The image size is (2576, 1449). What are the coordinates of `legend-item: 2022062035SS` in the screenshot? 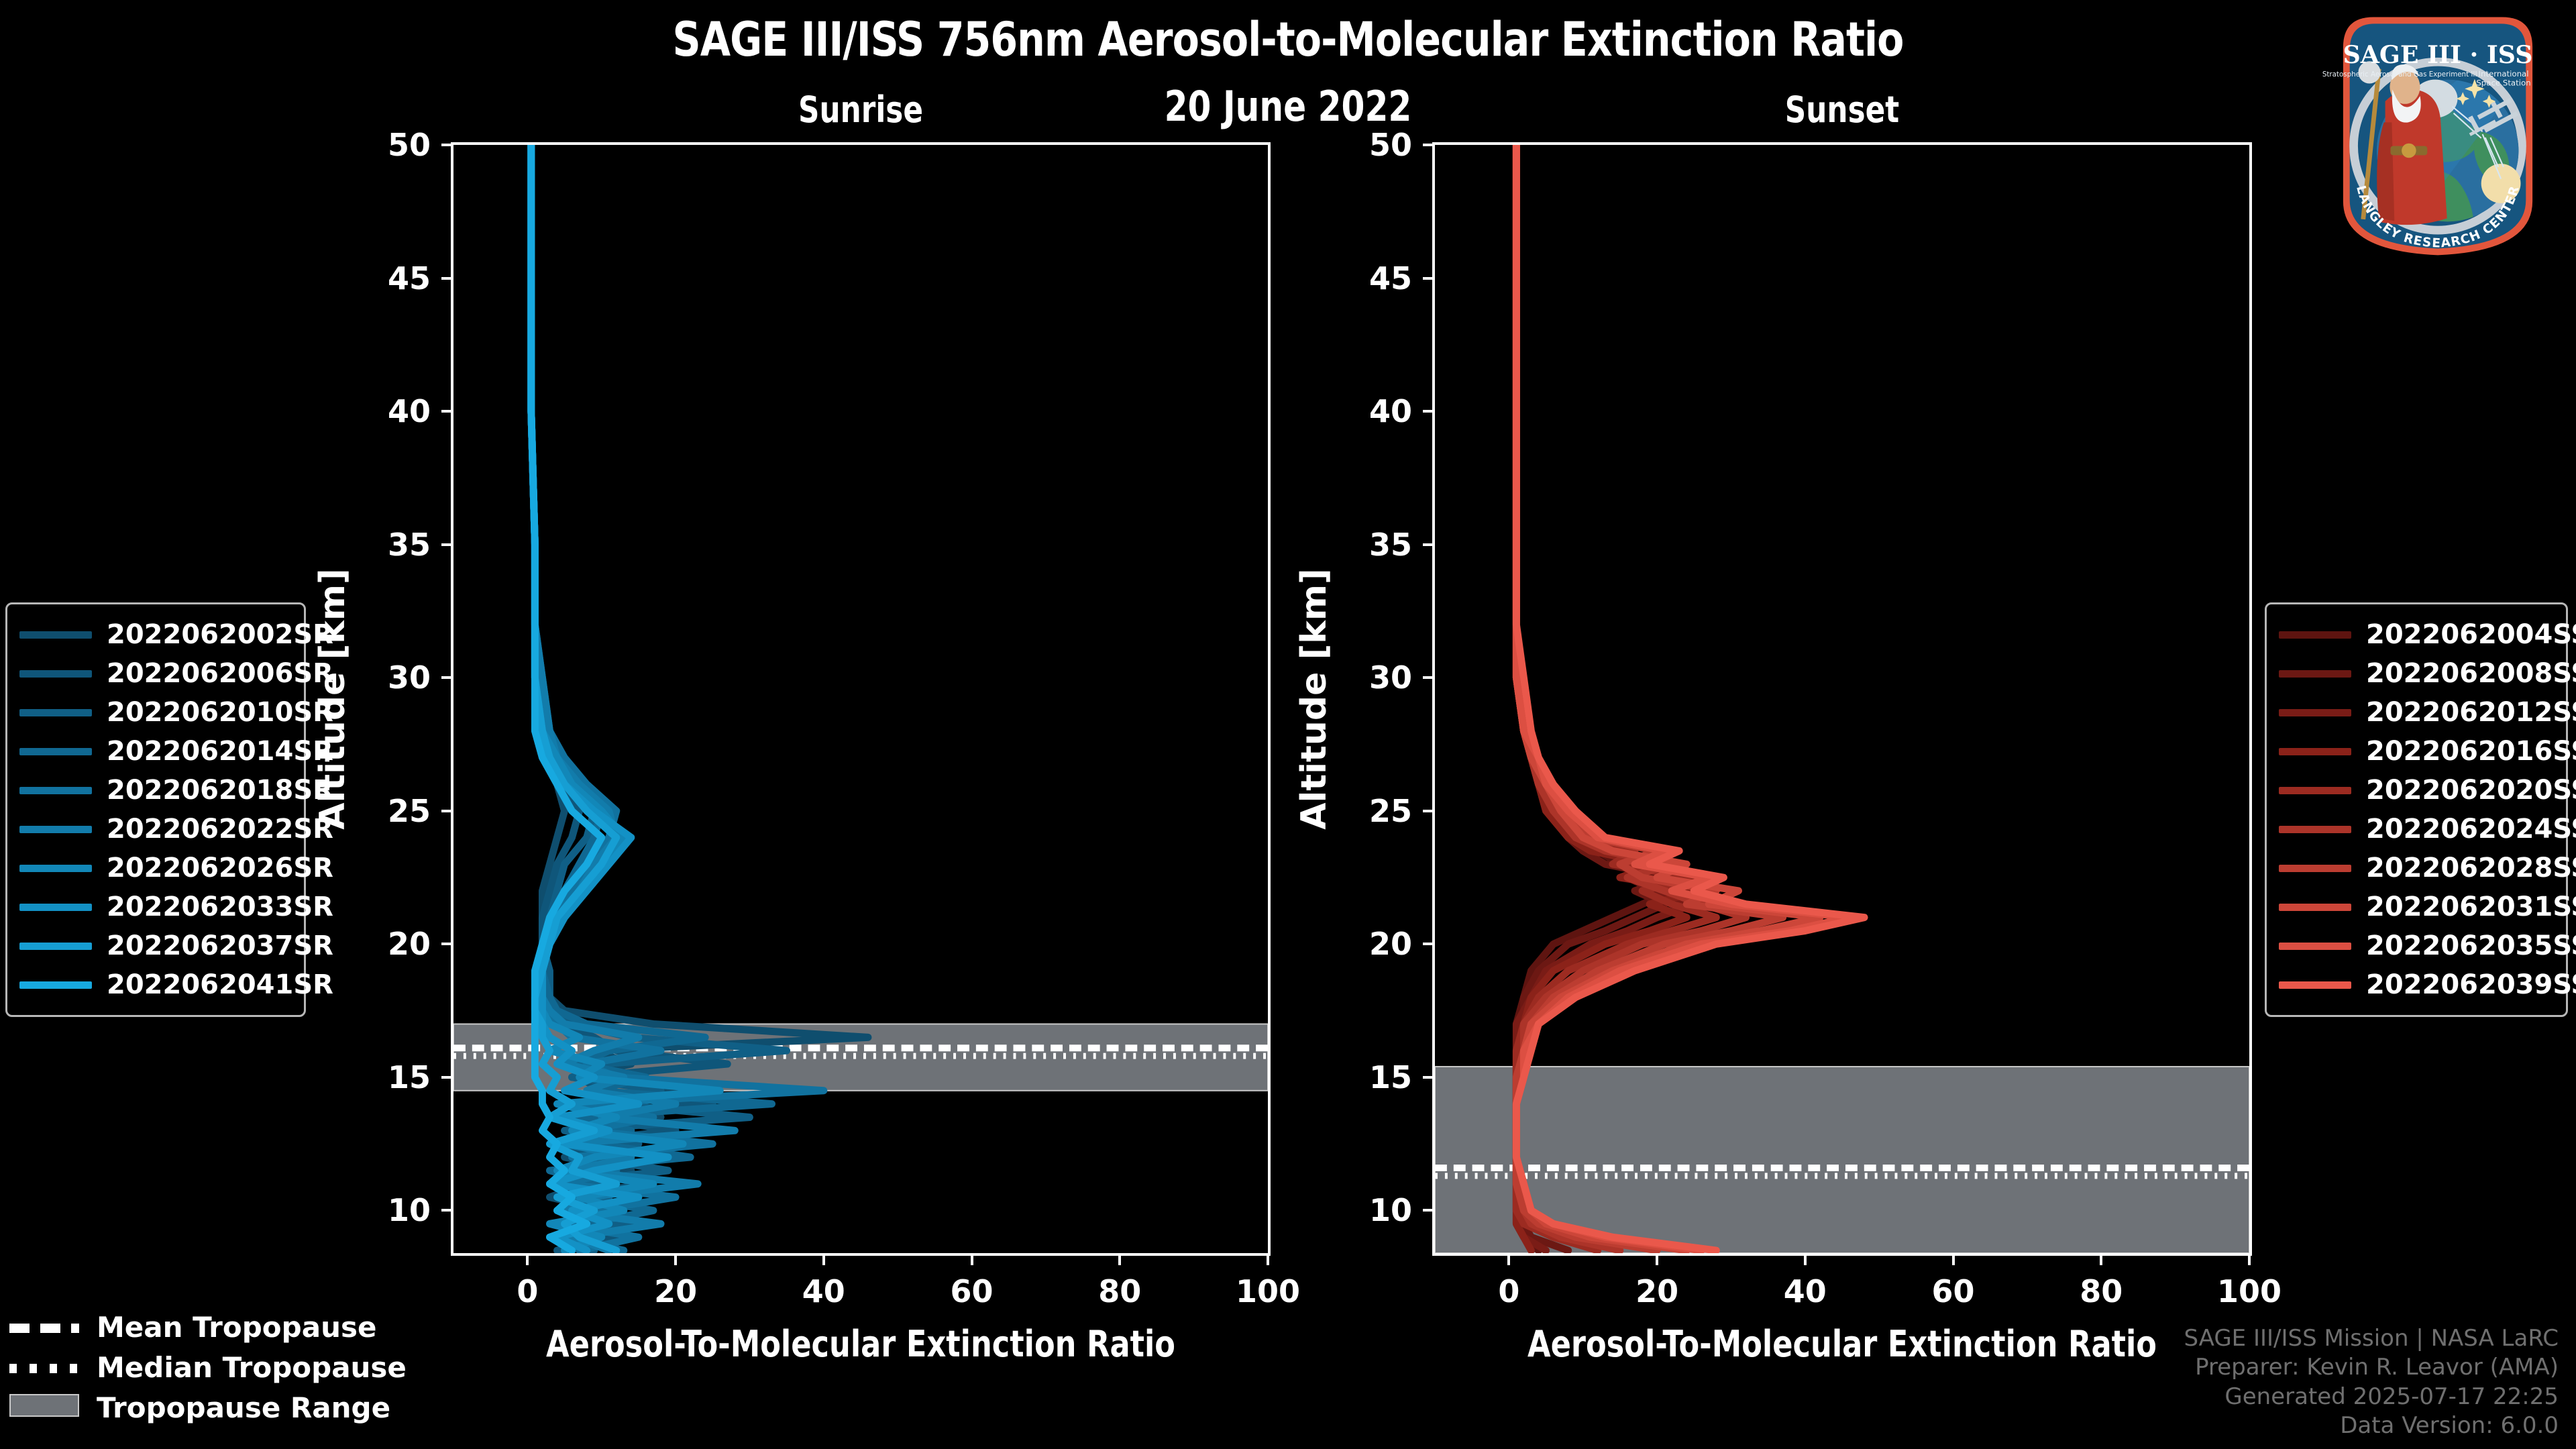 It's located at (2427, 945).